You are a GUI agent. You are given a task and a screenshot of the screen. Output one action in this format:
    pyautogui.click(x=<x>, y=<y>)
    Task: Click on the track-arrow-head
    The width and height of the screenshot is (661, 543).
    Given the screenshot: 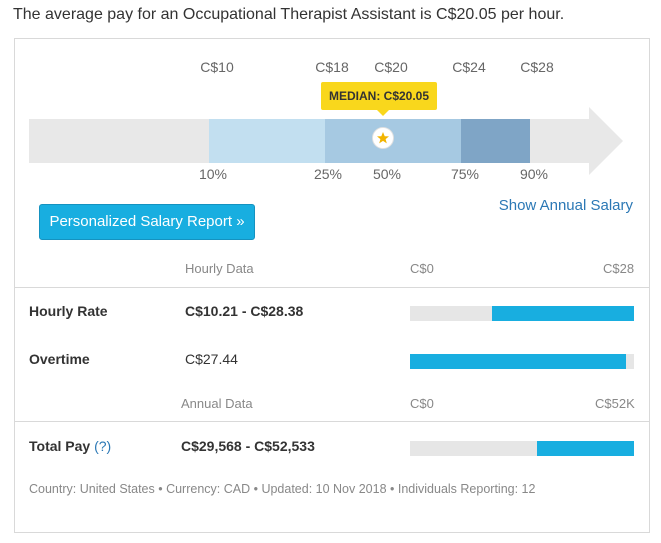 What is the action you would take?
    pyautogui.click(x=606, y=141)
    